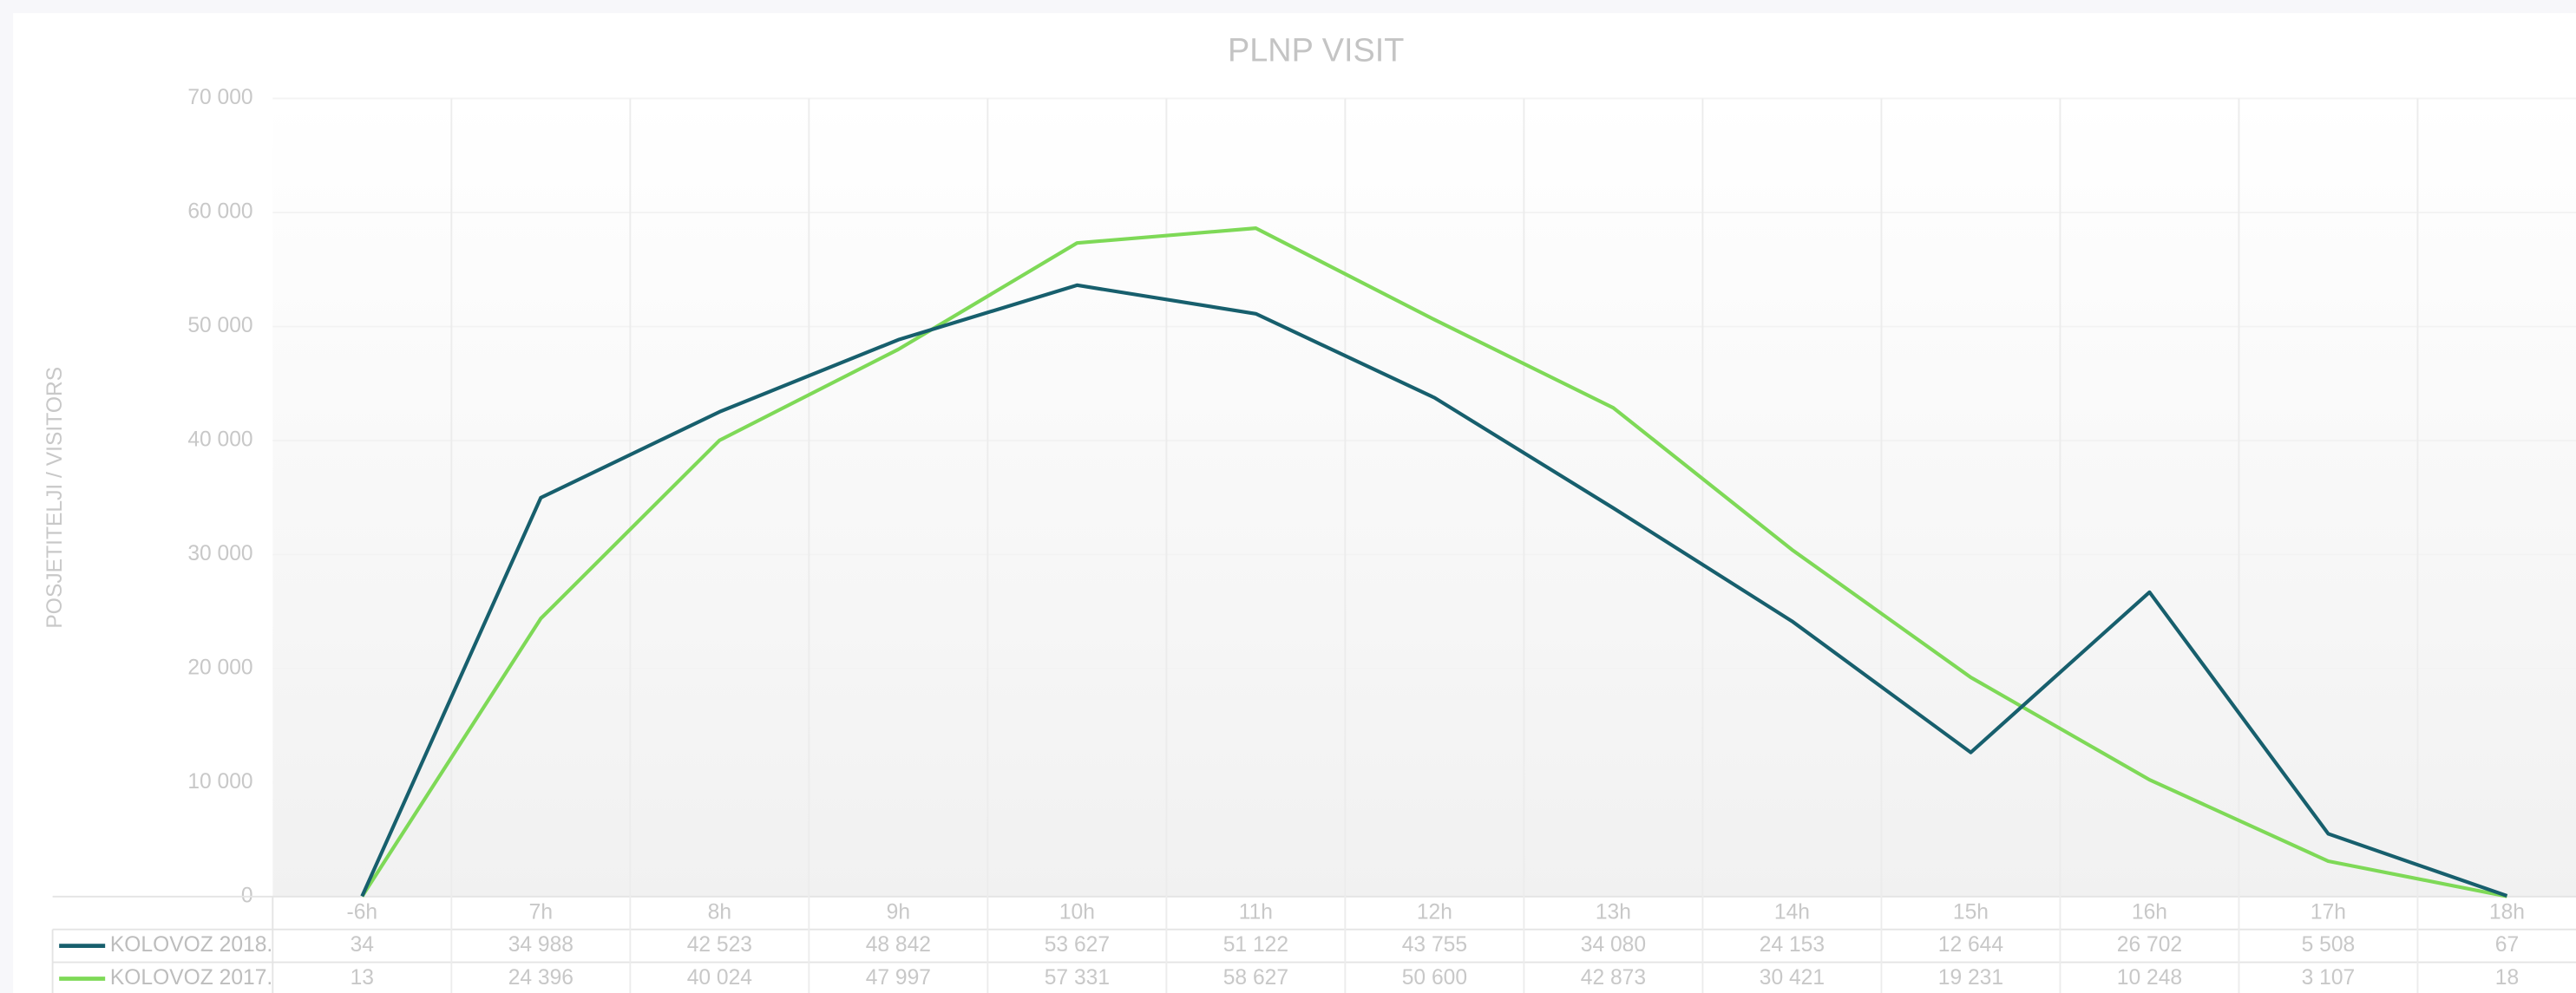 This screenshot has height=993, width=2576. I want to click on table-value: 43 755, so click(1434, 945).